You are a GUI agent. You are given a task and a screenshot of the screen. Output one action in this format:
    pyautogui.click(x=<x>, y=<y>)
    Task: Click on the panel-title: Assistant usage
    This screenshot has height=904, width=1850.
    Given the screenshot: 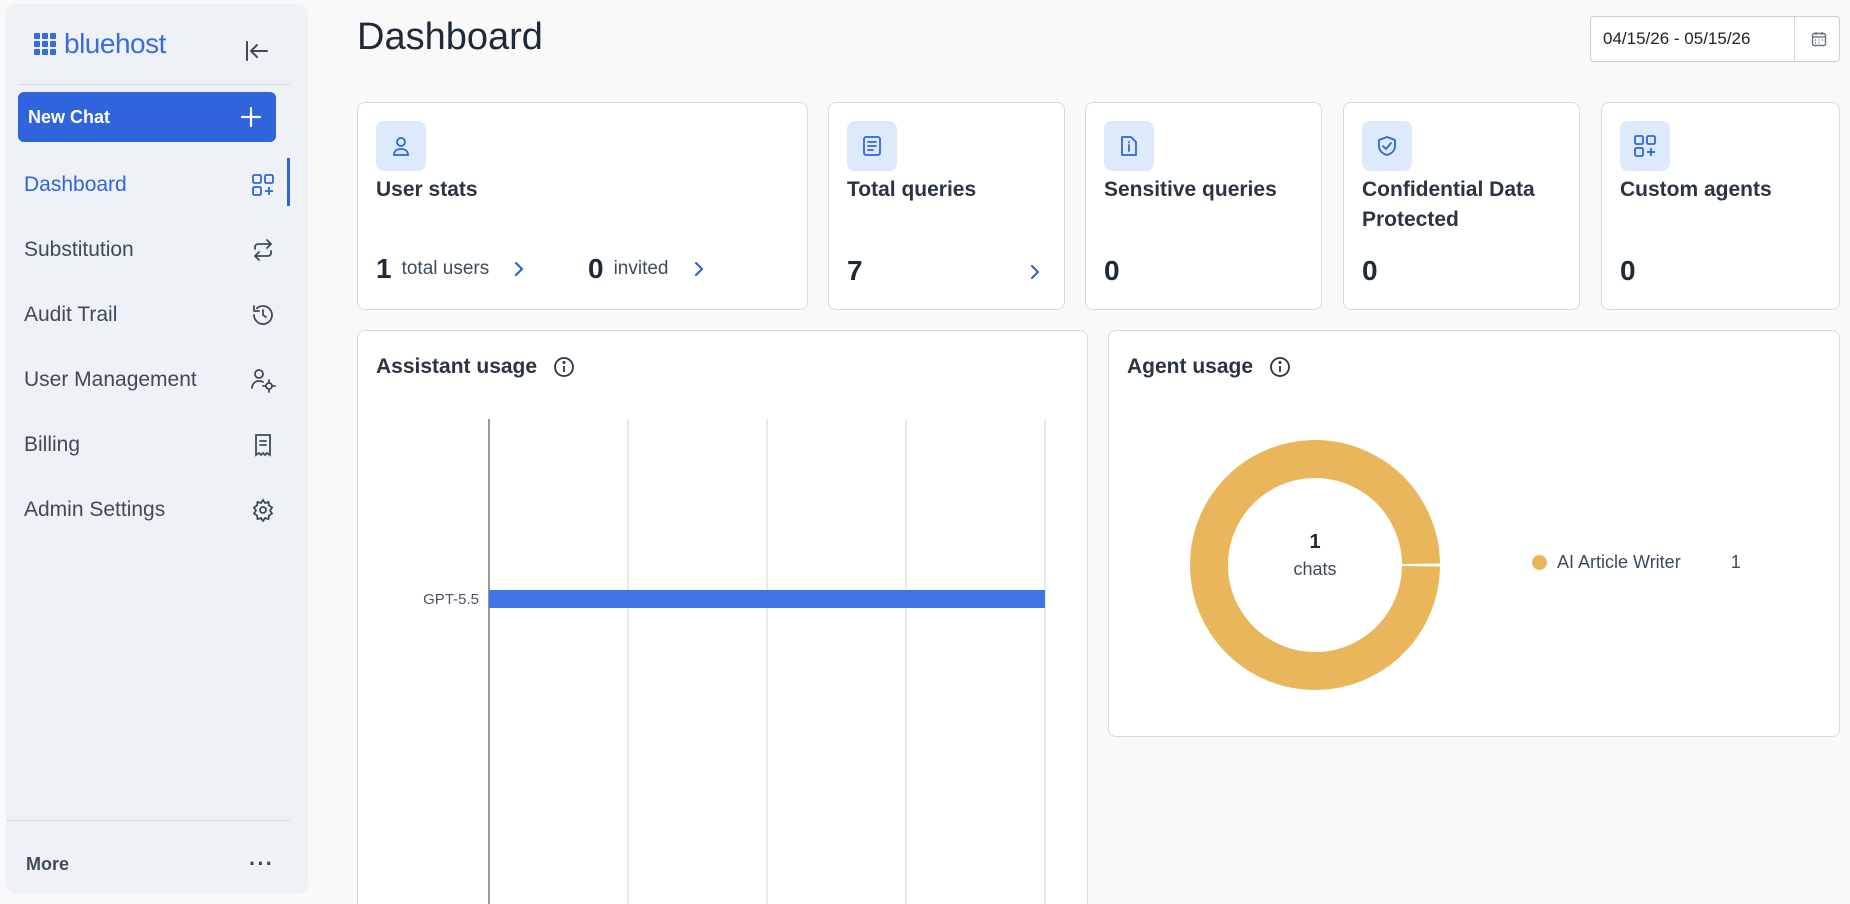 What is the action you would take?
    pyautogui.click(x=475, y=367)
    